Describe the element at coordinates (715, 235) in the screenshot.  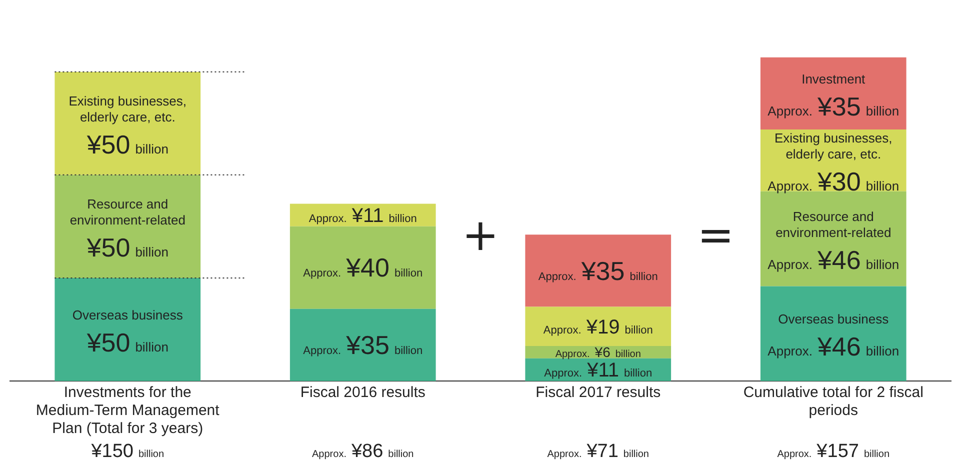
I see `annotation: =` at that location.